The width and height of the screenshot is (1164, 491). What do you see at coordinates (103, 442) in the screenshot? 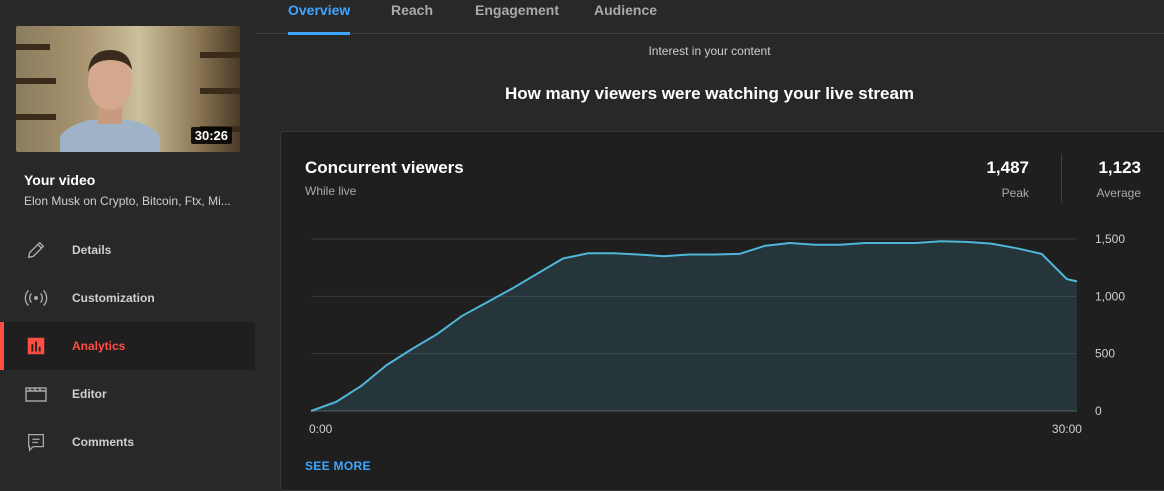
I see `sidebar-item-label: Comments` at bounding box center [103, 442].